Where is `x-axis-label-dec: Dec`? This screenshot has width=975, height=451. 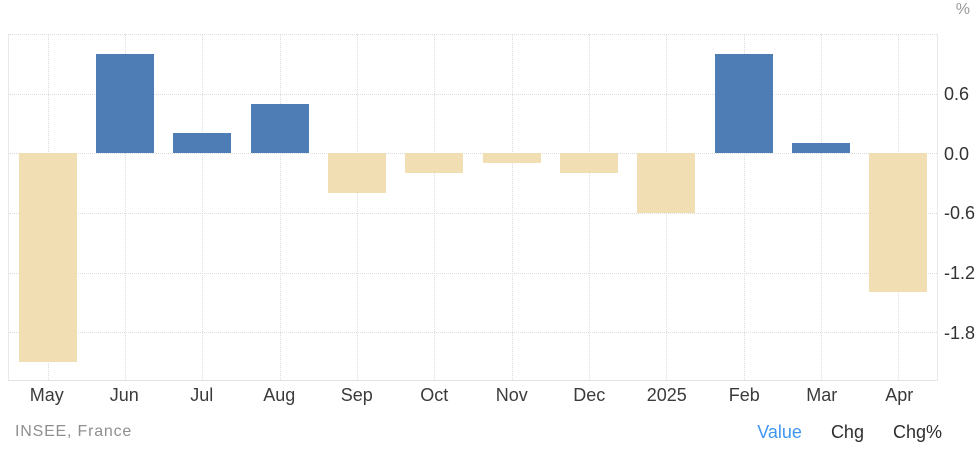 x-axis-label-dec: Dec is located at coordinates (589, 395).